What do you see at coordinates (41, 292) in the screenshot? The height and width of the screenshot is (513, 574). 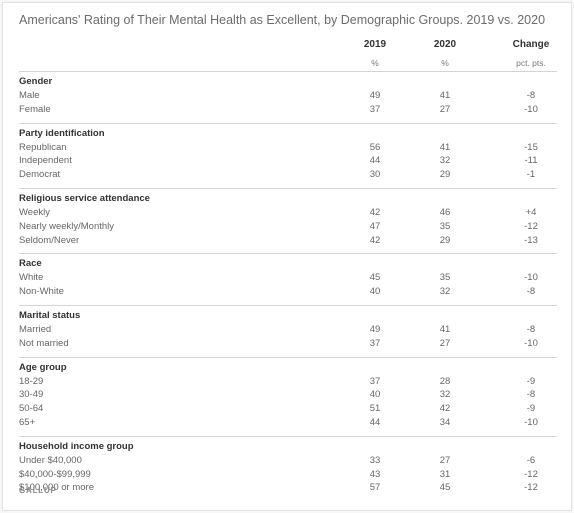 I see `table-row-label: Non-White` at bounding box center [41, 292].